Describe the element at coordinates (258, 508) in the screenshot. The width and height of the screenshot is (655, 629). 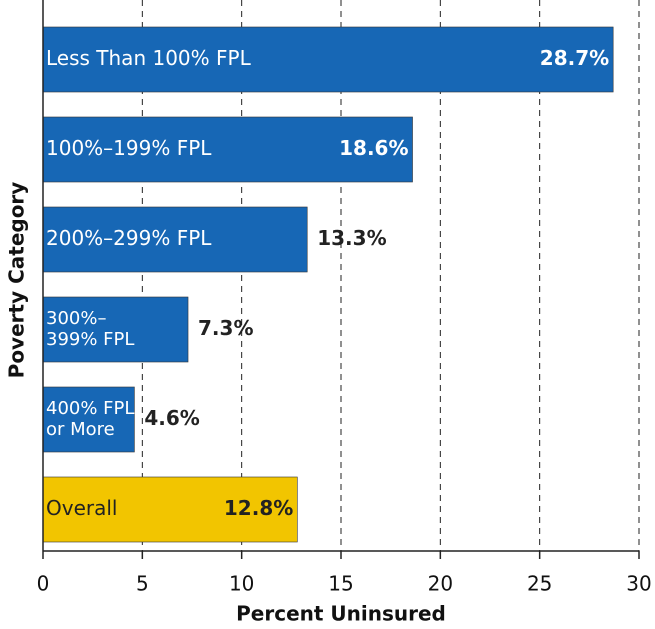
I see `value-label: 12.8%` at that location.